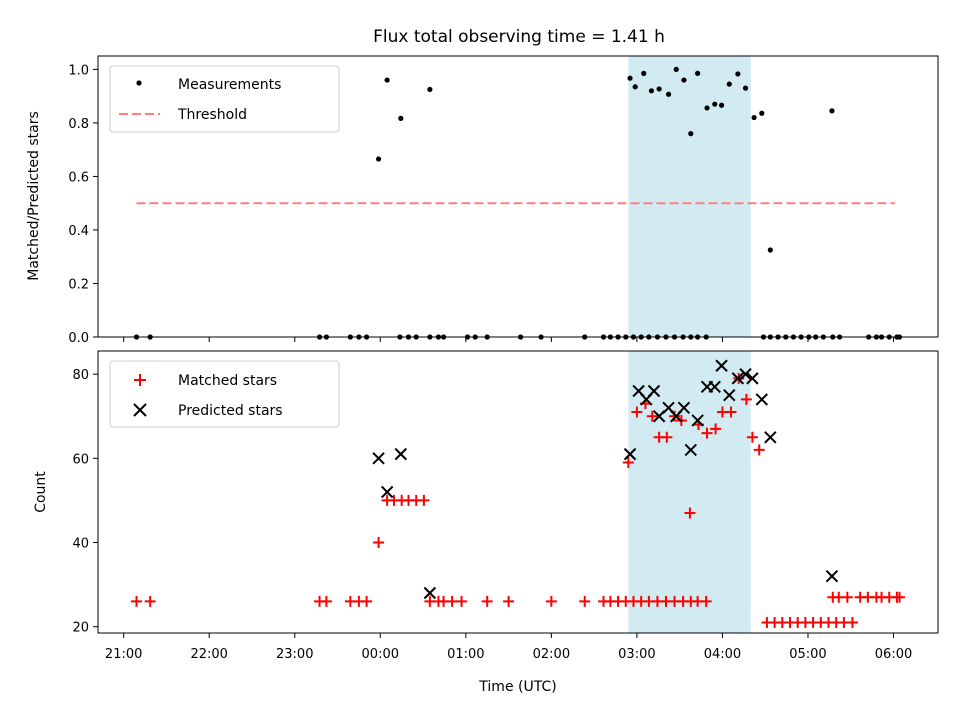 This screenshot has height=720, width=960. Describe the element at coordinates (230, 411) in the screenshot. I see `predicted-legend-label: Predicted stars` at that location.